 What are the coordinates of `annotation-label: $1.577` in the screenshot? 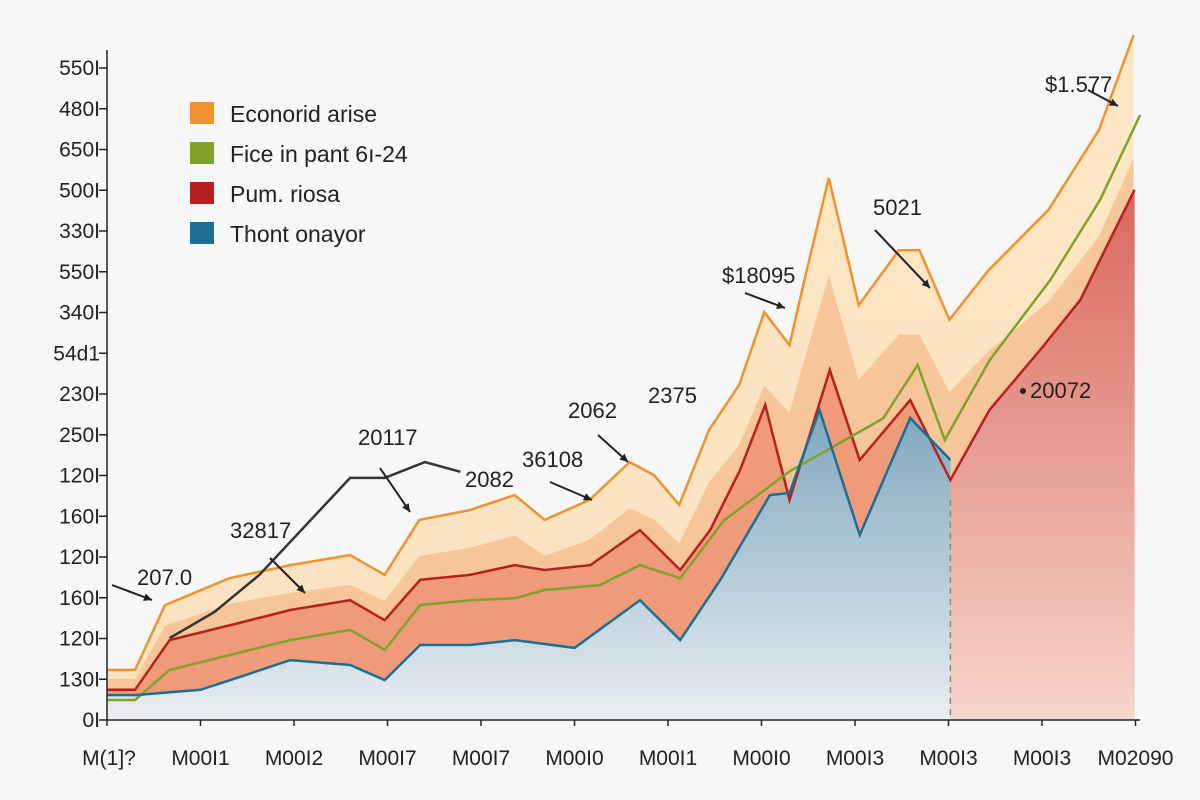 It's located at (1078, 84).